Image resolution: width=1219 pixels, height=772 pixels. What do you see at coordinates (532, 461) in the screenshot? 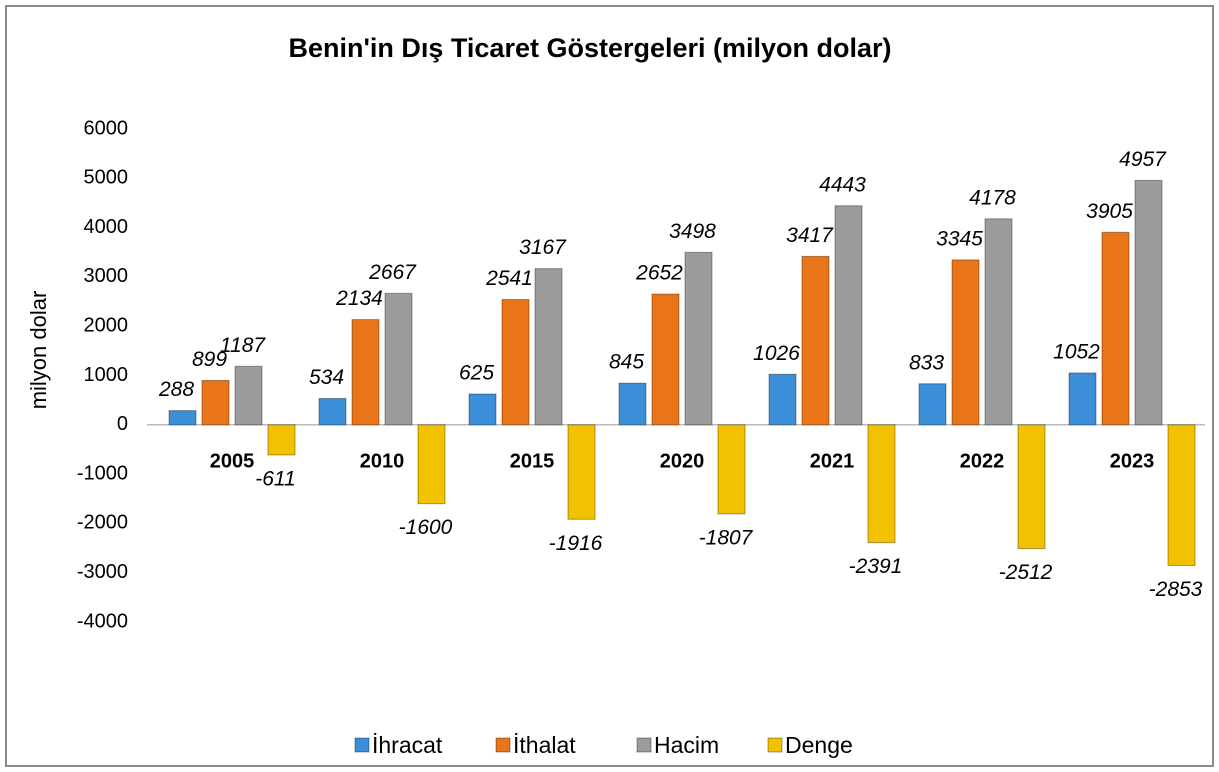
I see `x-tick-label: 2015` at bounding box center [532, 461].